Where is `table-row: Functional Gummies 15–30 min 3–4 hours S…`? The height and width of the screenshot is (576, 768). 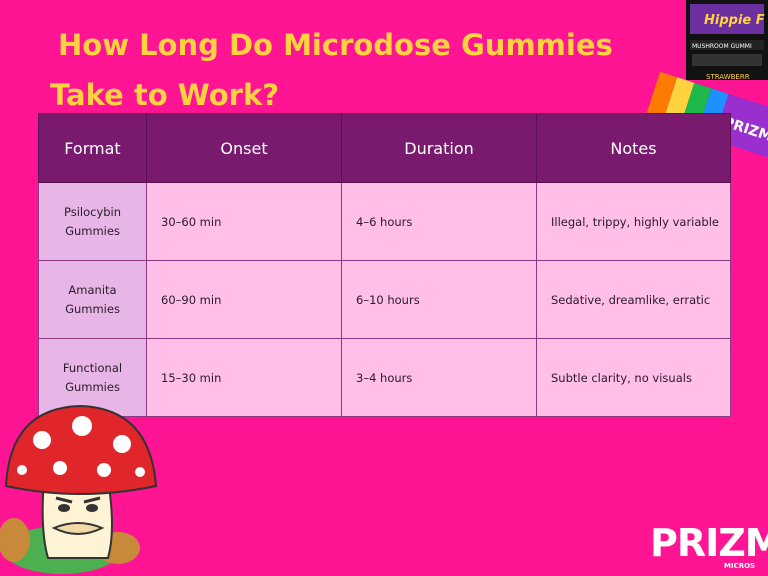
table-row: Functional Gummies 15–30 min 3–4 hours S… is located at coordinates (384, 377).